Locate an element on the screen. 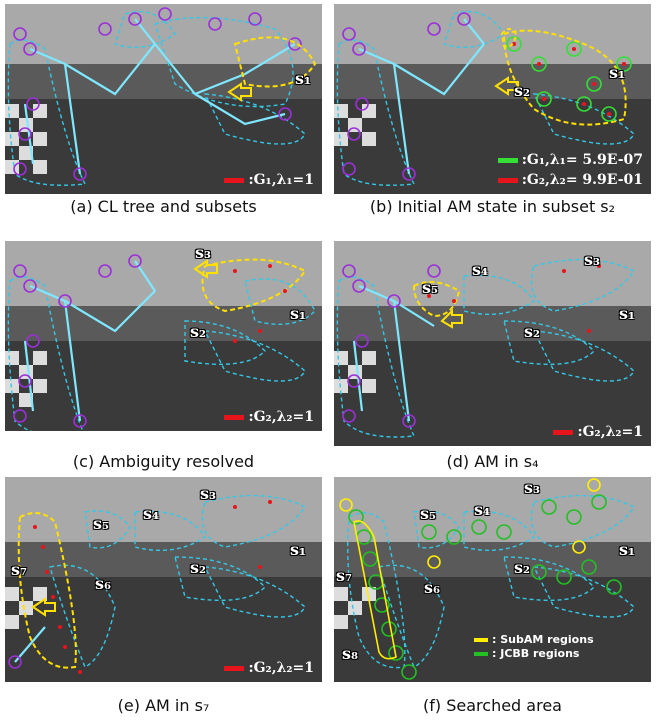 This screenshot has width=656, height=721. legend-text: :G₁,λ₁=1 is located at coordinates (281, 180).